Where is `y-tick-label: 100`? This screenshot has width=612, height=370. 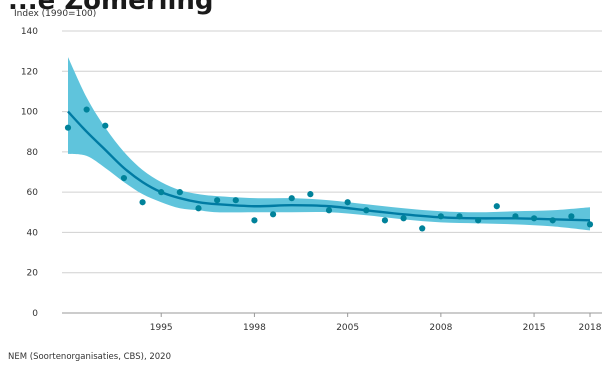
y-tick-label: 100 is located at coordinates (29, 113).